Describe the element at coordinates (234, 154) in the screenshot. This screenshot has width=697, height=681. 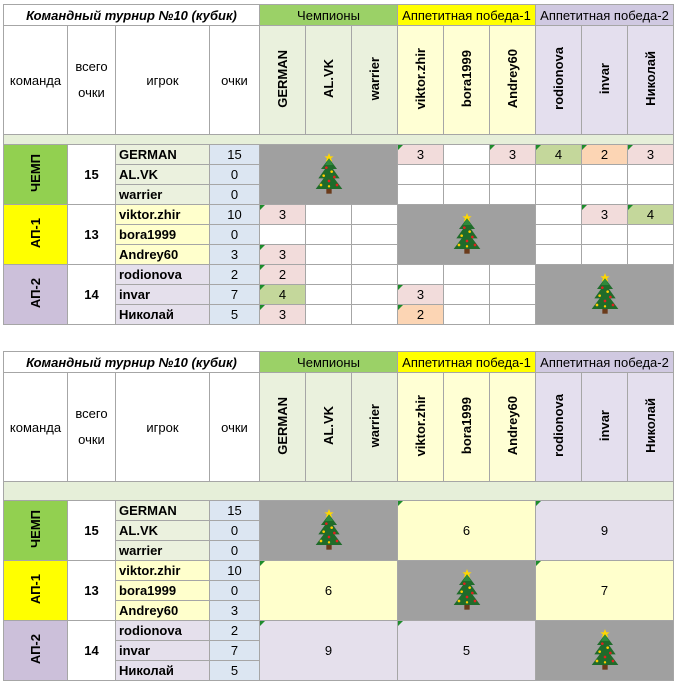
I see `player-points: 15` at that location.